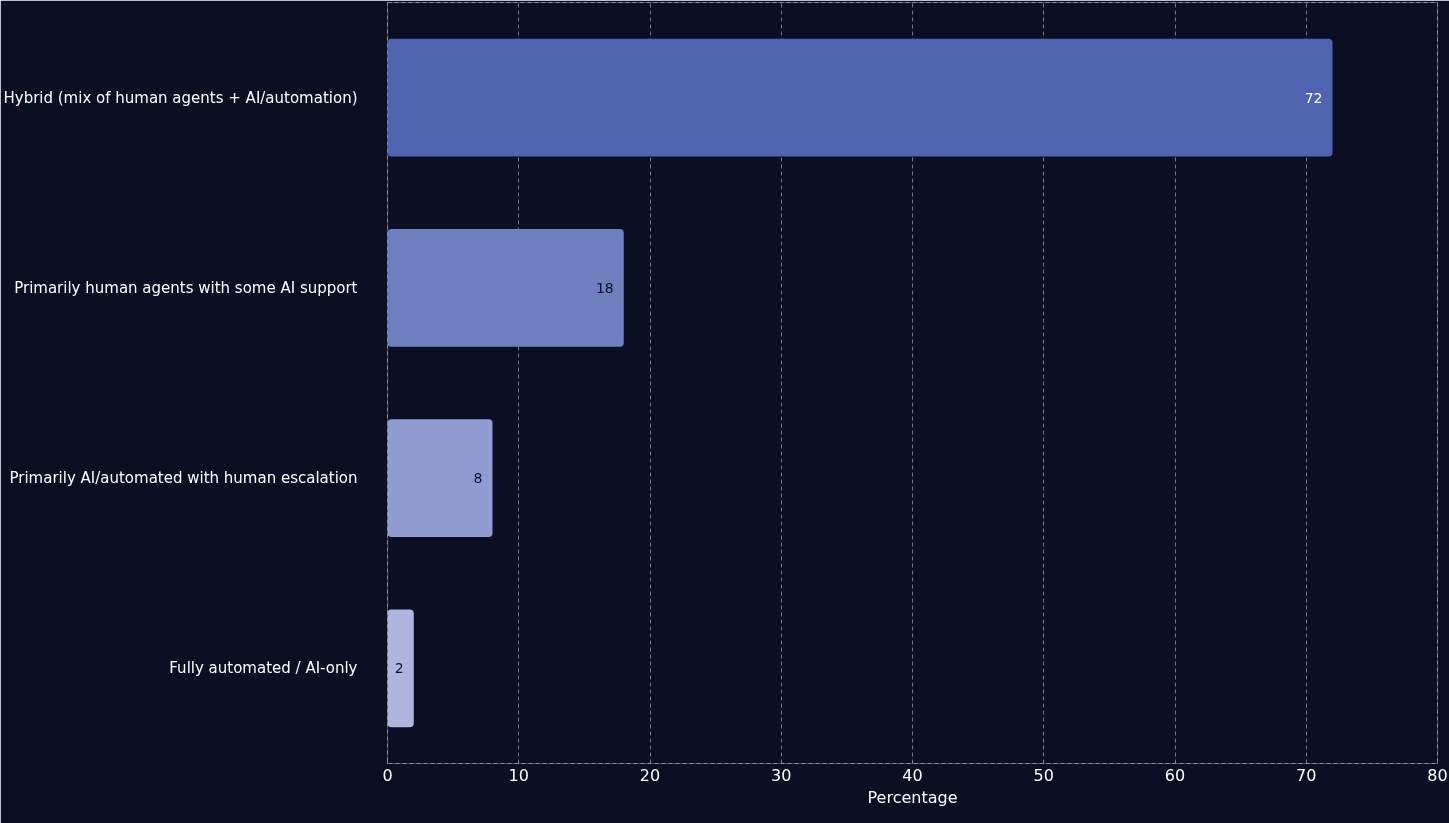  Describe the element at coordinates (912, 797) in the screenshot. I see `x-axis-title: Percentage` at that location.